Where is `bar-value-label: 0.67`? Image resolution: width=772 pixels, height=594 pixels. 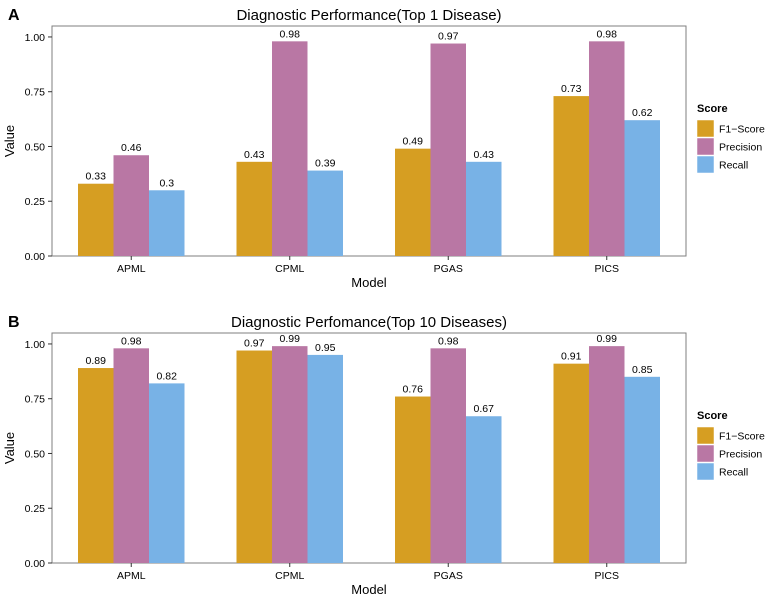
bar-value-label: 0.67 is located at coordinates (484, 409).